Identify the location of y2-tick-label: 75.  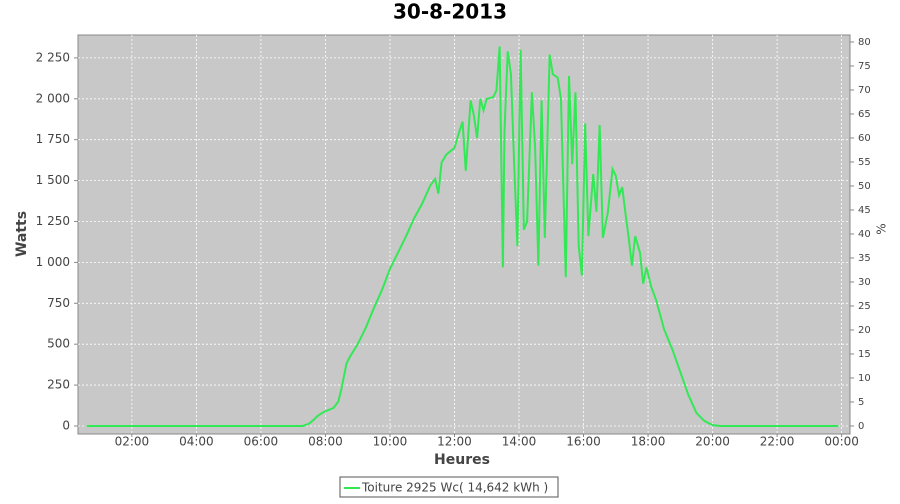
(864, 66).